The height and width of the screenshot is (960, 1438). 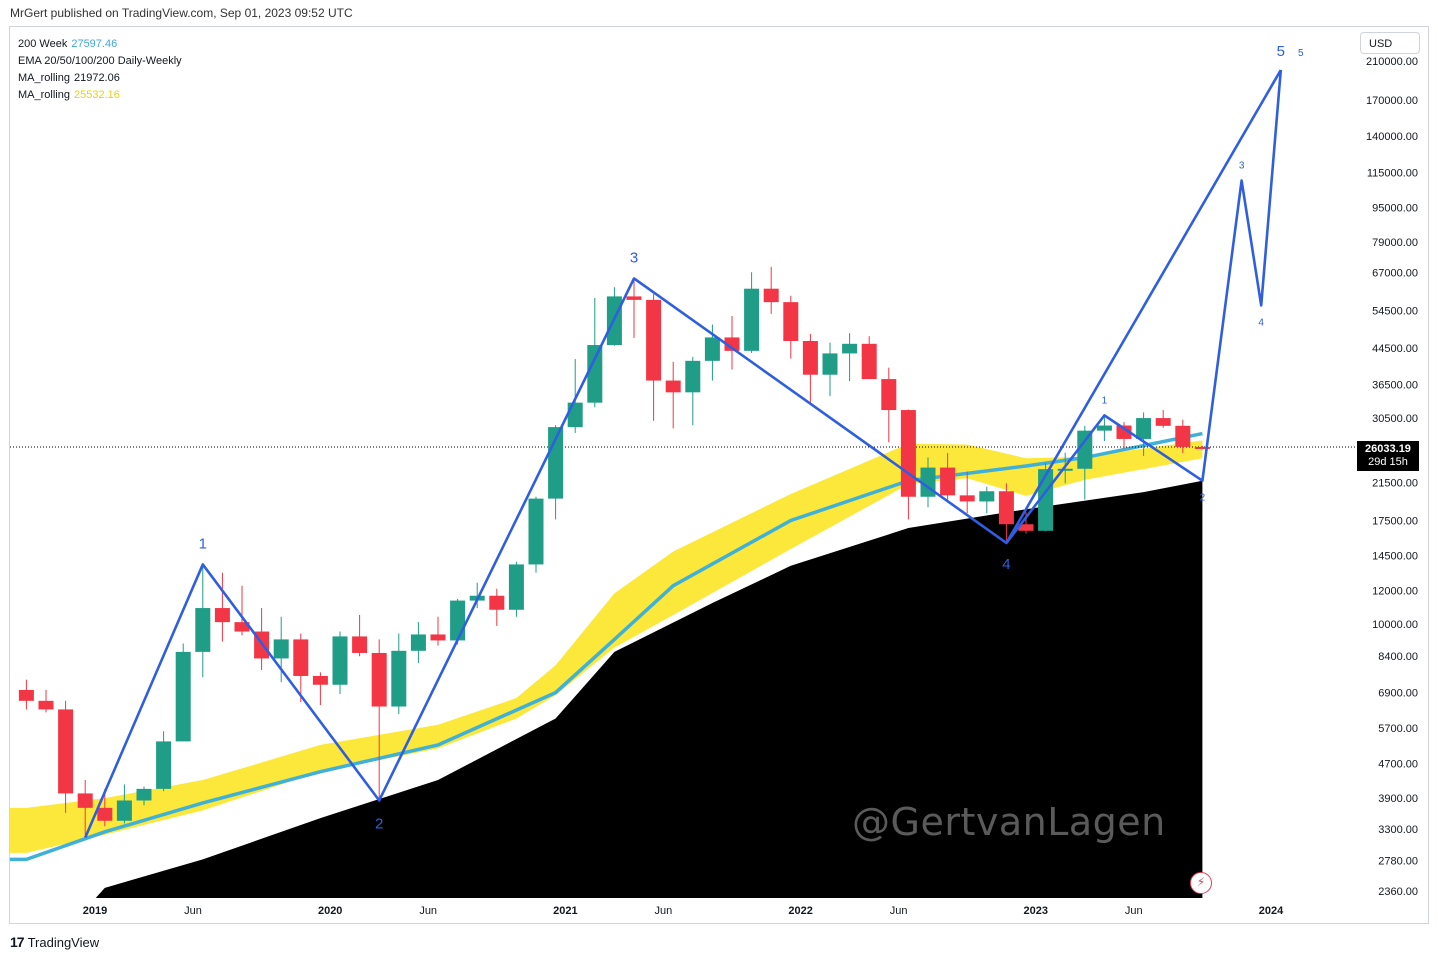 What do you see at coordinates (94, 44) in the screenshot?
I see `legend-value: 27597.46` at bounding box center [94, 44].